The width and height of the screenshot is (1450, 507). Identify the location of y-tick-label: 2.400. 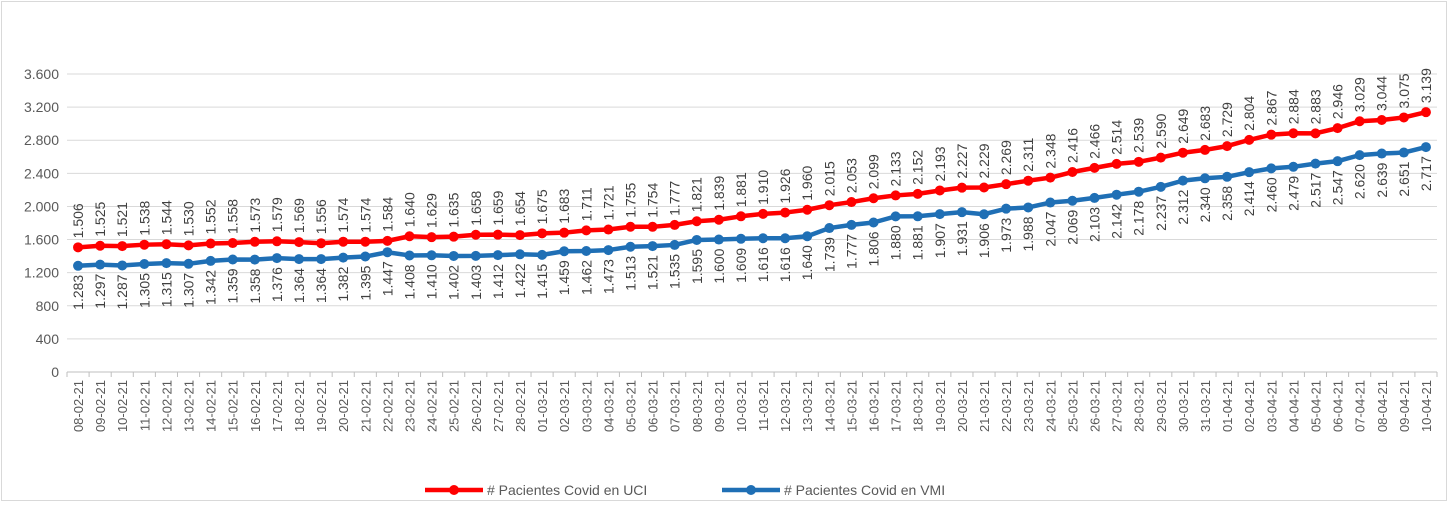
(41, 173).